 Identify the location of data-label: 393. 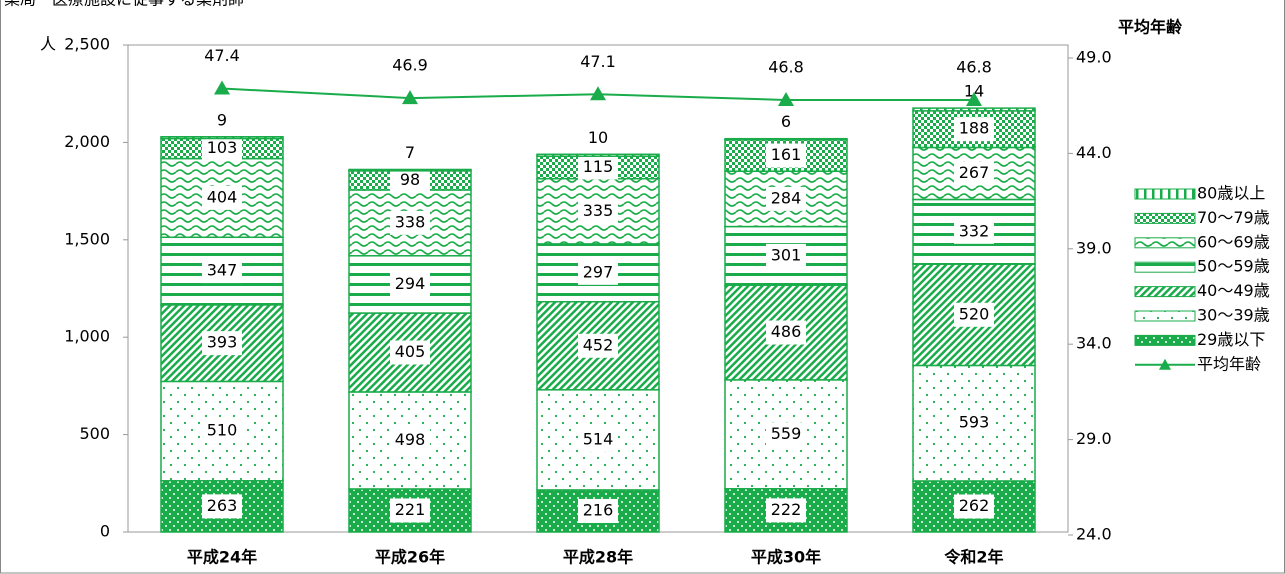
(222, 342).